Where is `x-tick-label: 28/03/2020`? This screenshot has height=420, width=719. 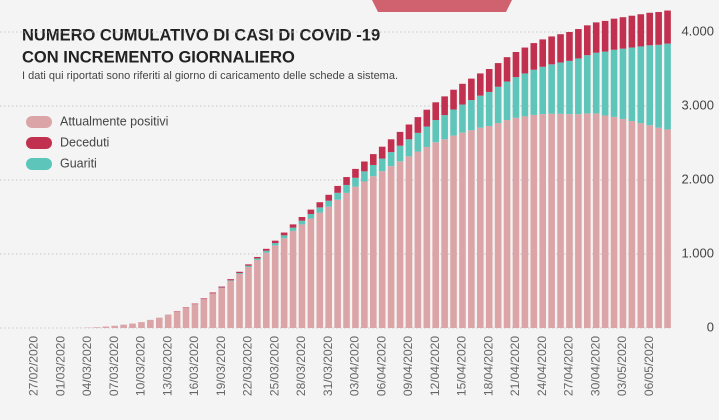
x-tick-label: 28/03/2020 is located at coordinates (301, 366).